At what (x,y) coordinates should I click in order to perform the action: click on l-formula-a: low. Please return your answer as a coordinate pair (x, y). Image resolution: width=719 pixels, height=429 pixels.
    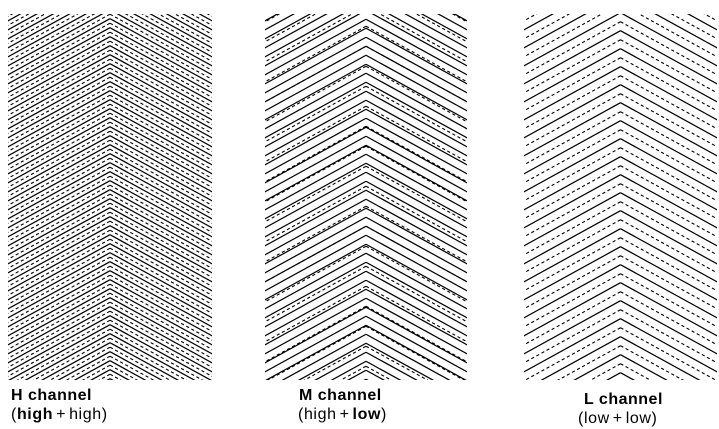
    Looking at the image, I should click on (596, 418).